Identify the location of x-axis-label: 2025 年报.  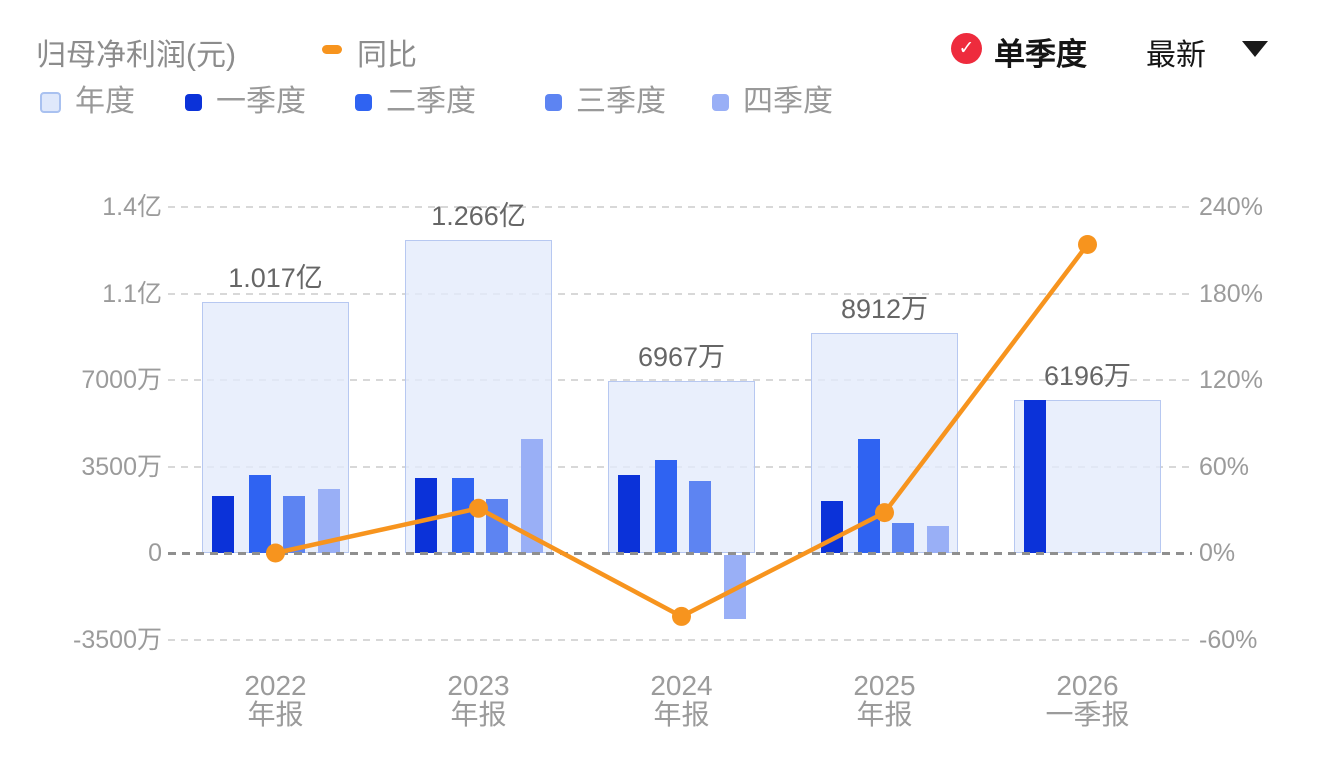
(884, 700).